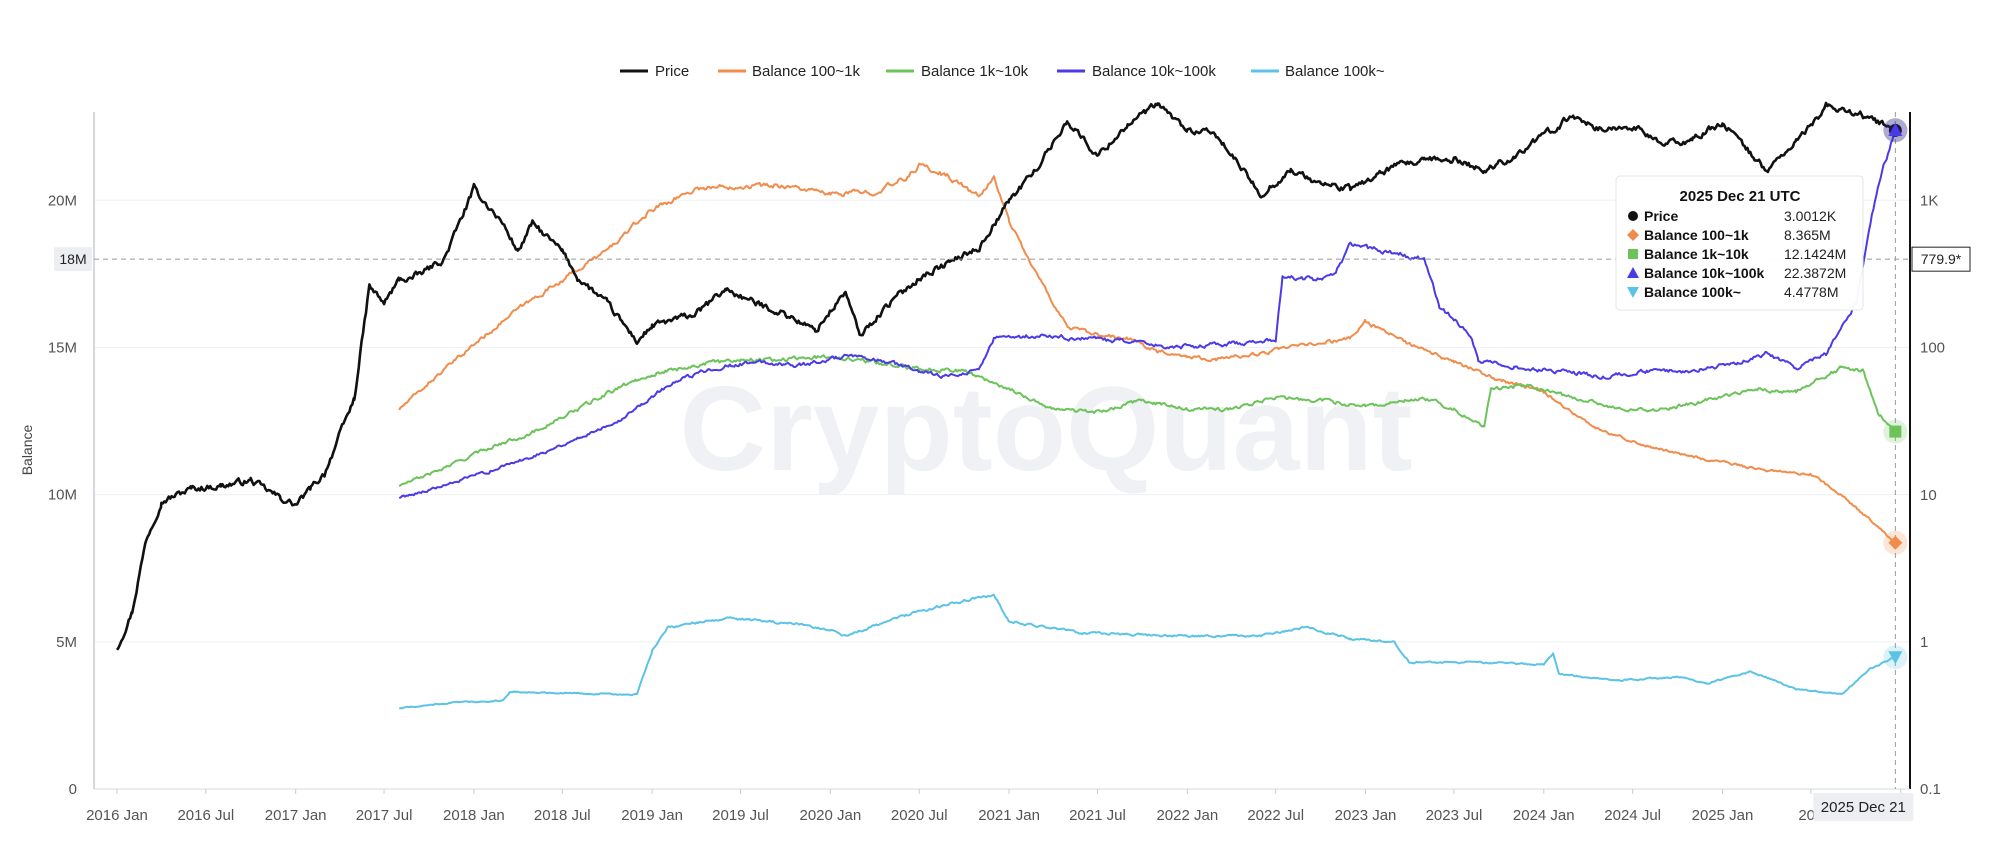  What do you see at coordinates (975, 71) in the screenshot?
I see `legend-label-balance-1k-10k: Balance 1k~10k` at bounding box center [975, 71].